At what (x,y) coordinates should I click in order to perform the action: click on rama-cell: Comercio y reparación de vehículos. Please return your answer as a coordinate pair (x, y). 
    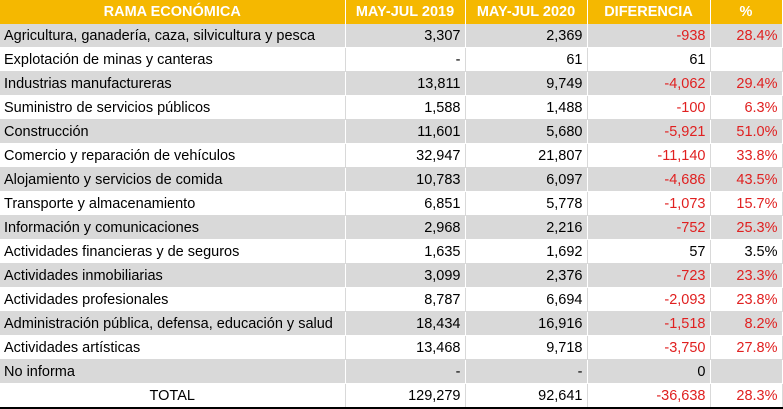
    Looking at the image, I should click on (173, 155).